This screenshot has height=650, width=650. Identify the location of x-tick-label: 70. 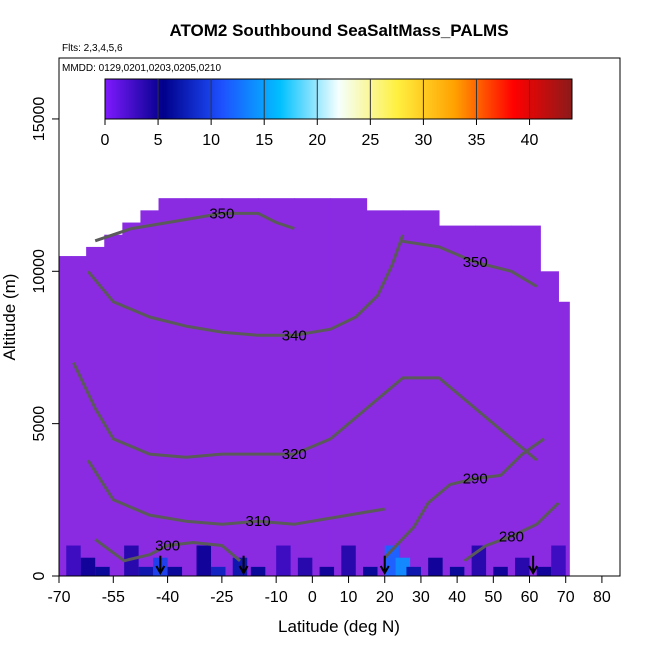
(566, 597).